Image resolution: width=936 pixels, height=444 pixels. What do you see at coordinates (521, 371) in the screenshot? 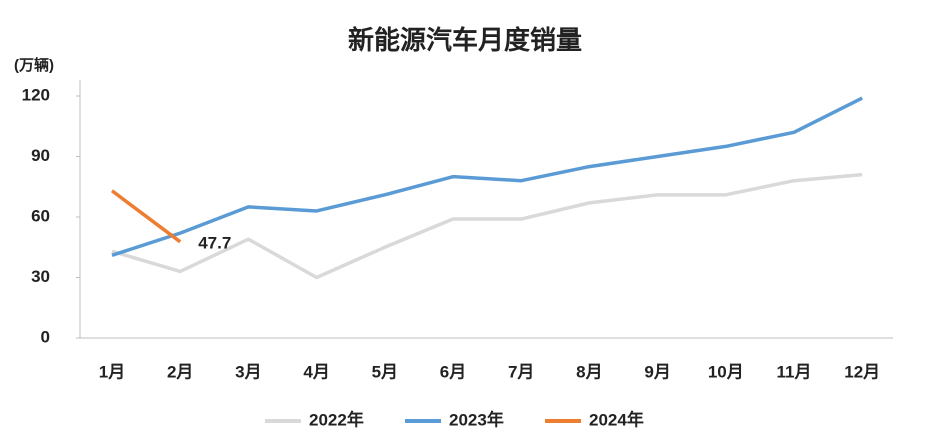
I see `x-tick-label: 7月` at bounding box center [521, 371].